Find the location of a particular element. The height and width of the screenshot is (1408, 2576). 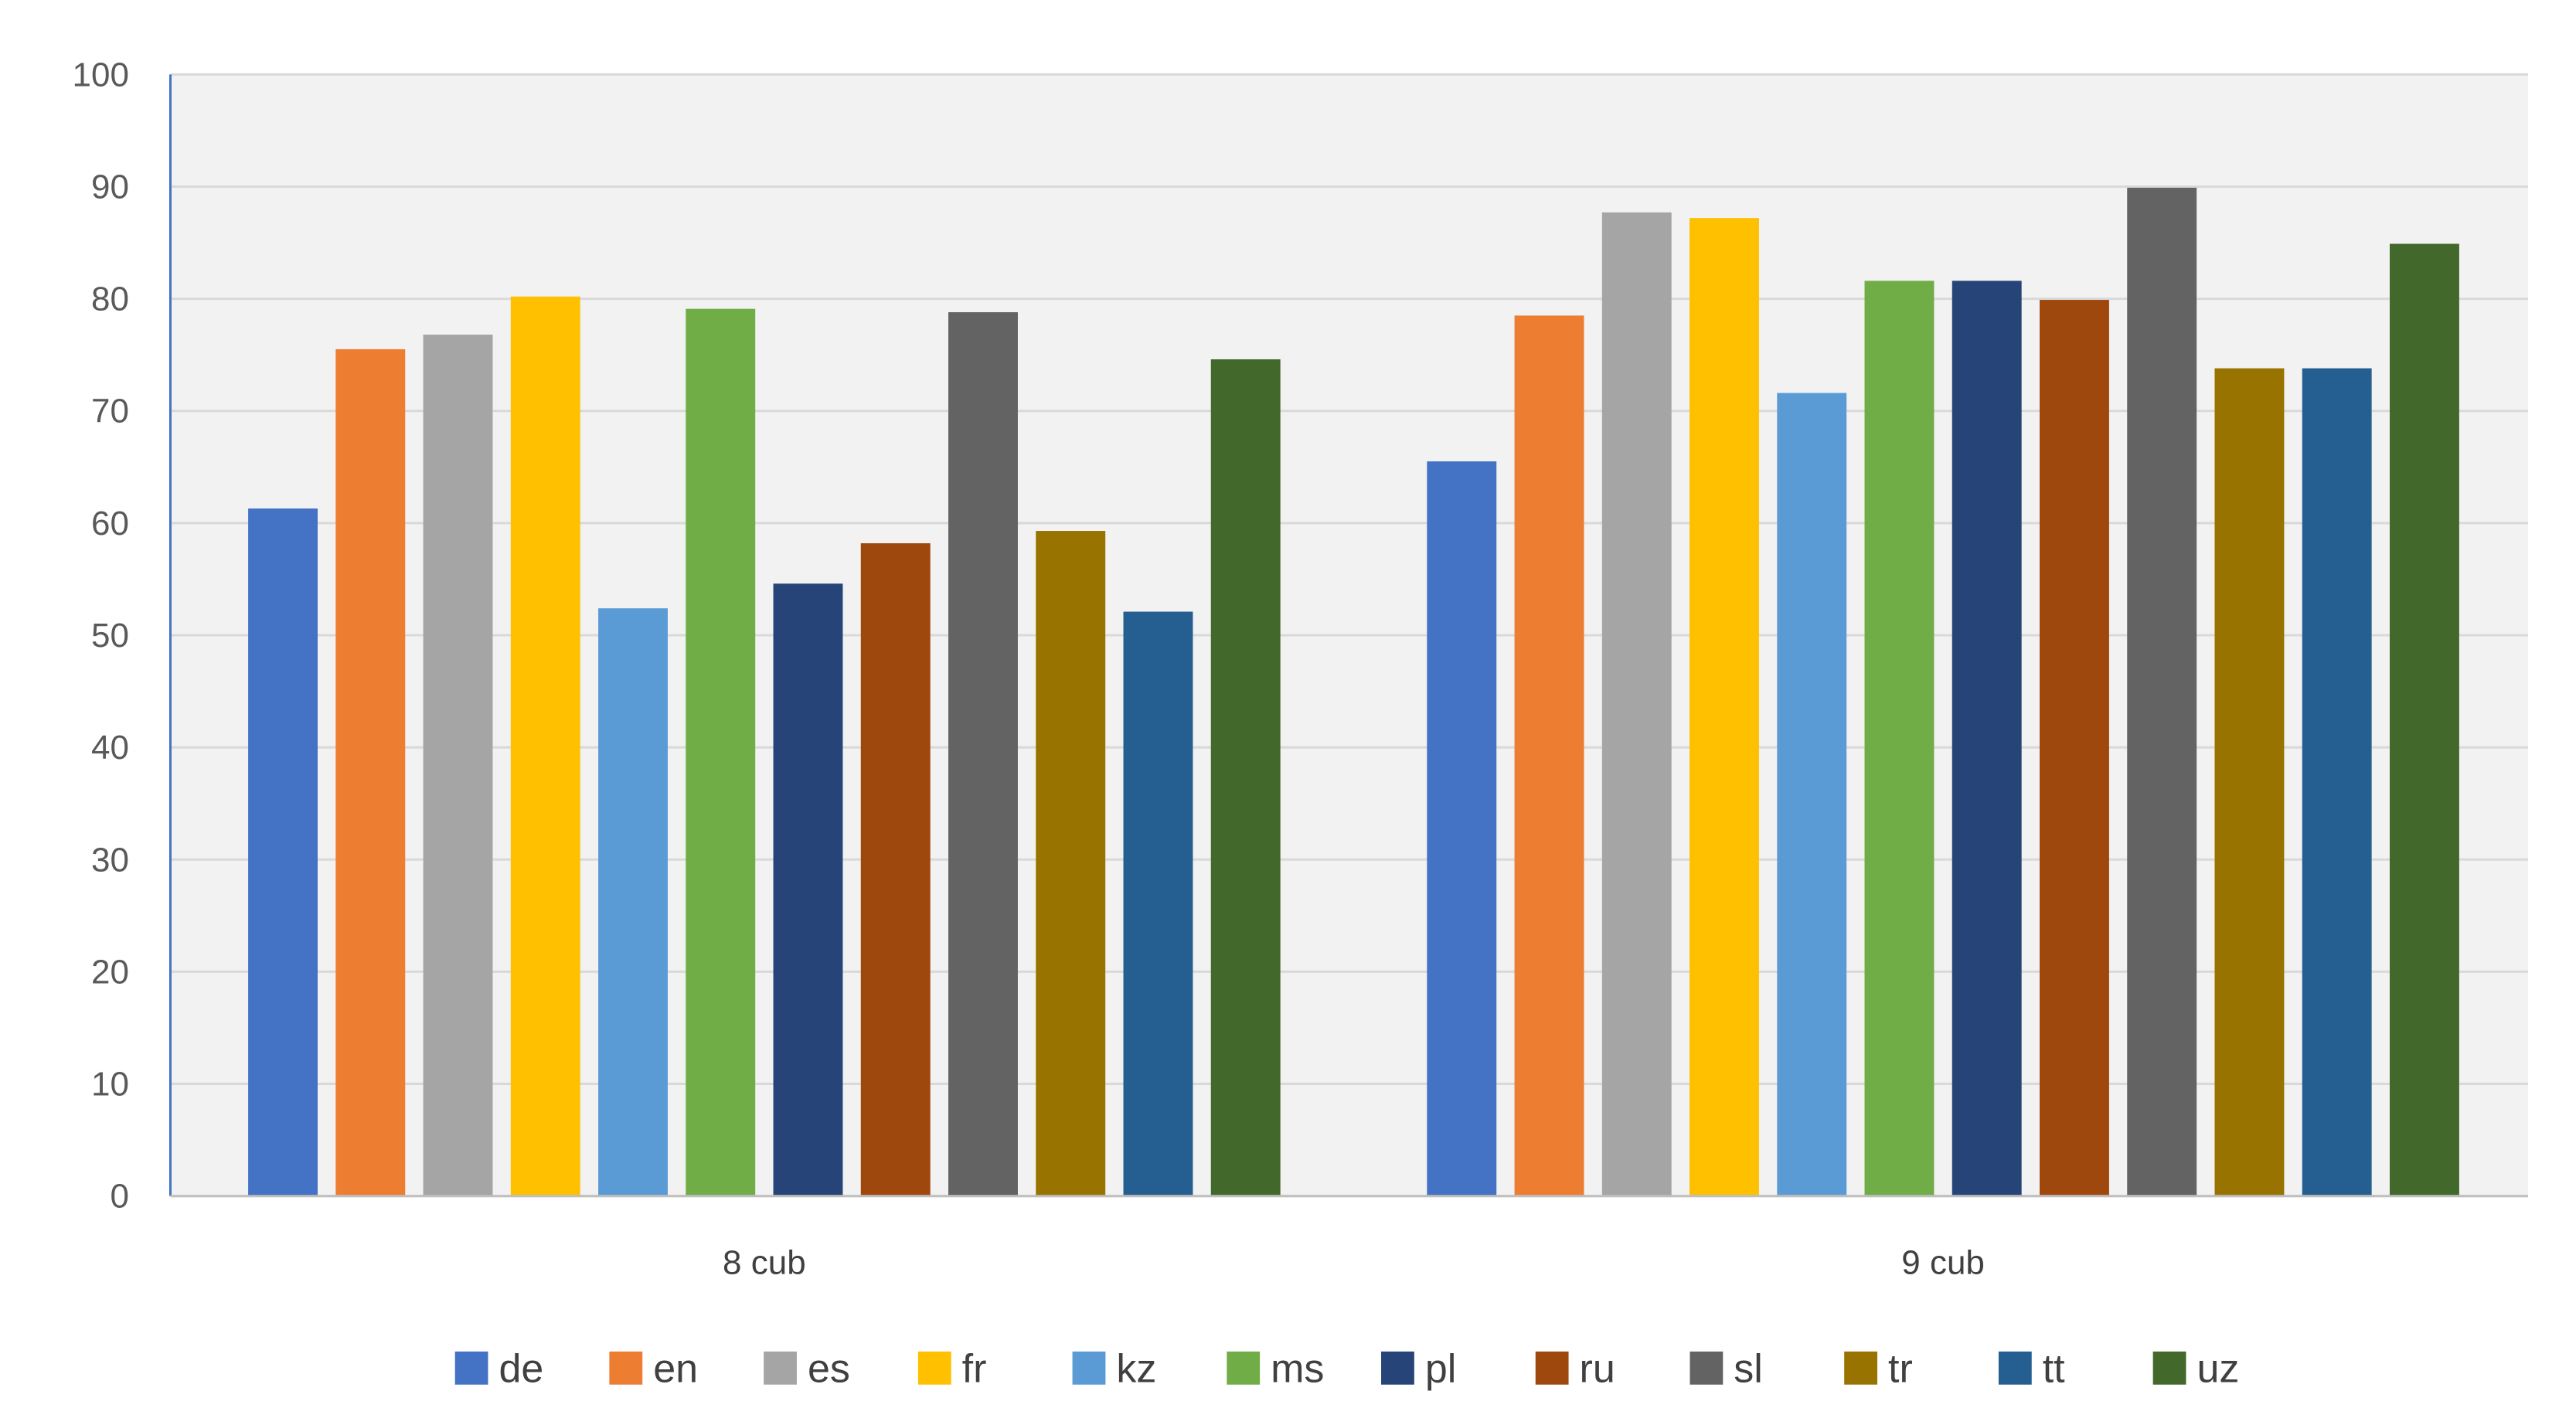

legend-swatch-uz is located at coordinates (2169, 1368).